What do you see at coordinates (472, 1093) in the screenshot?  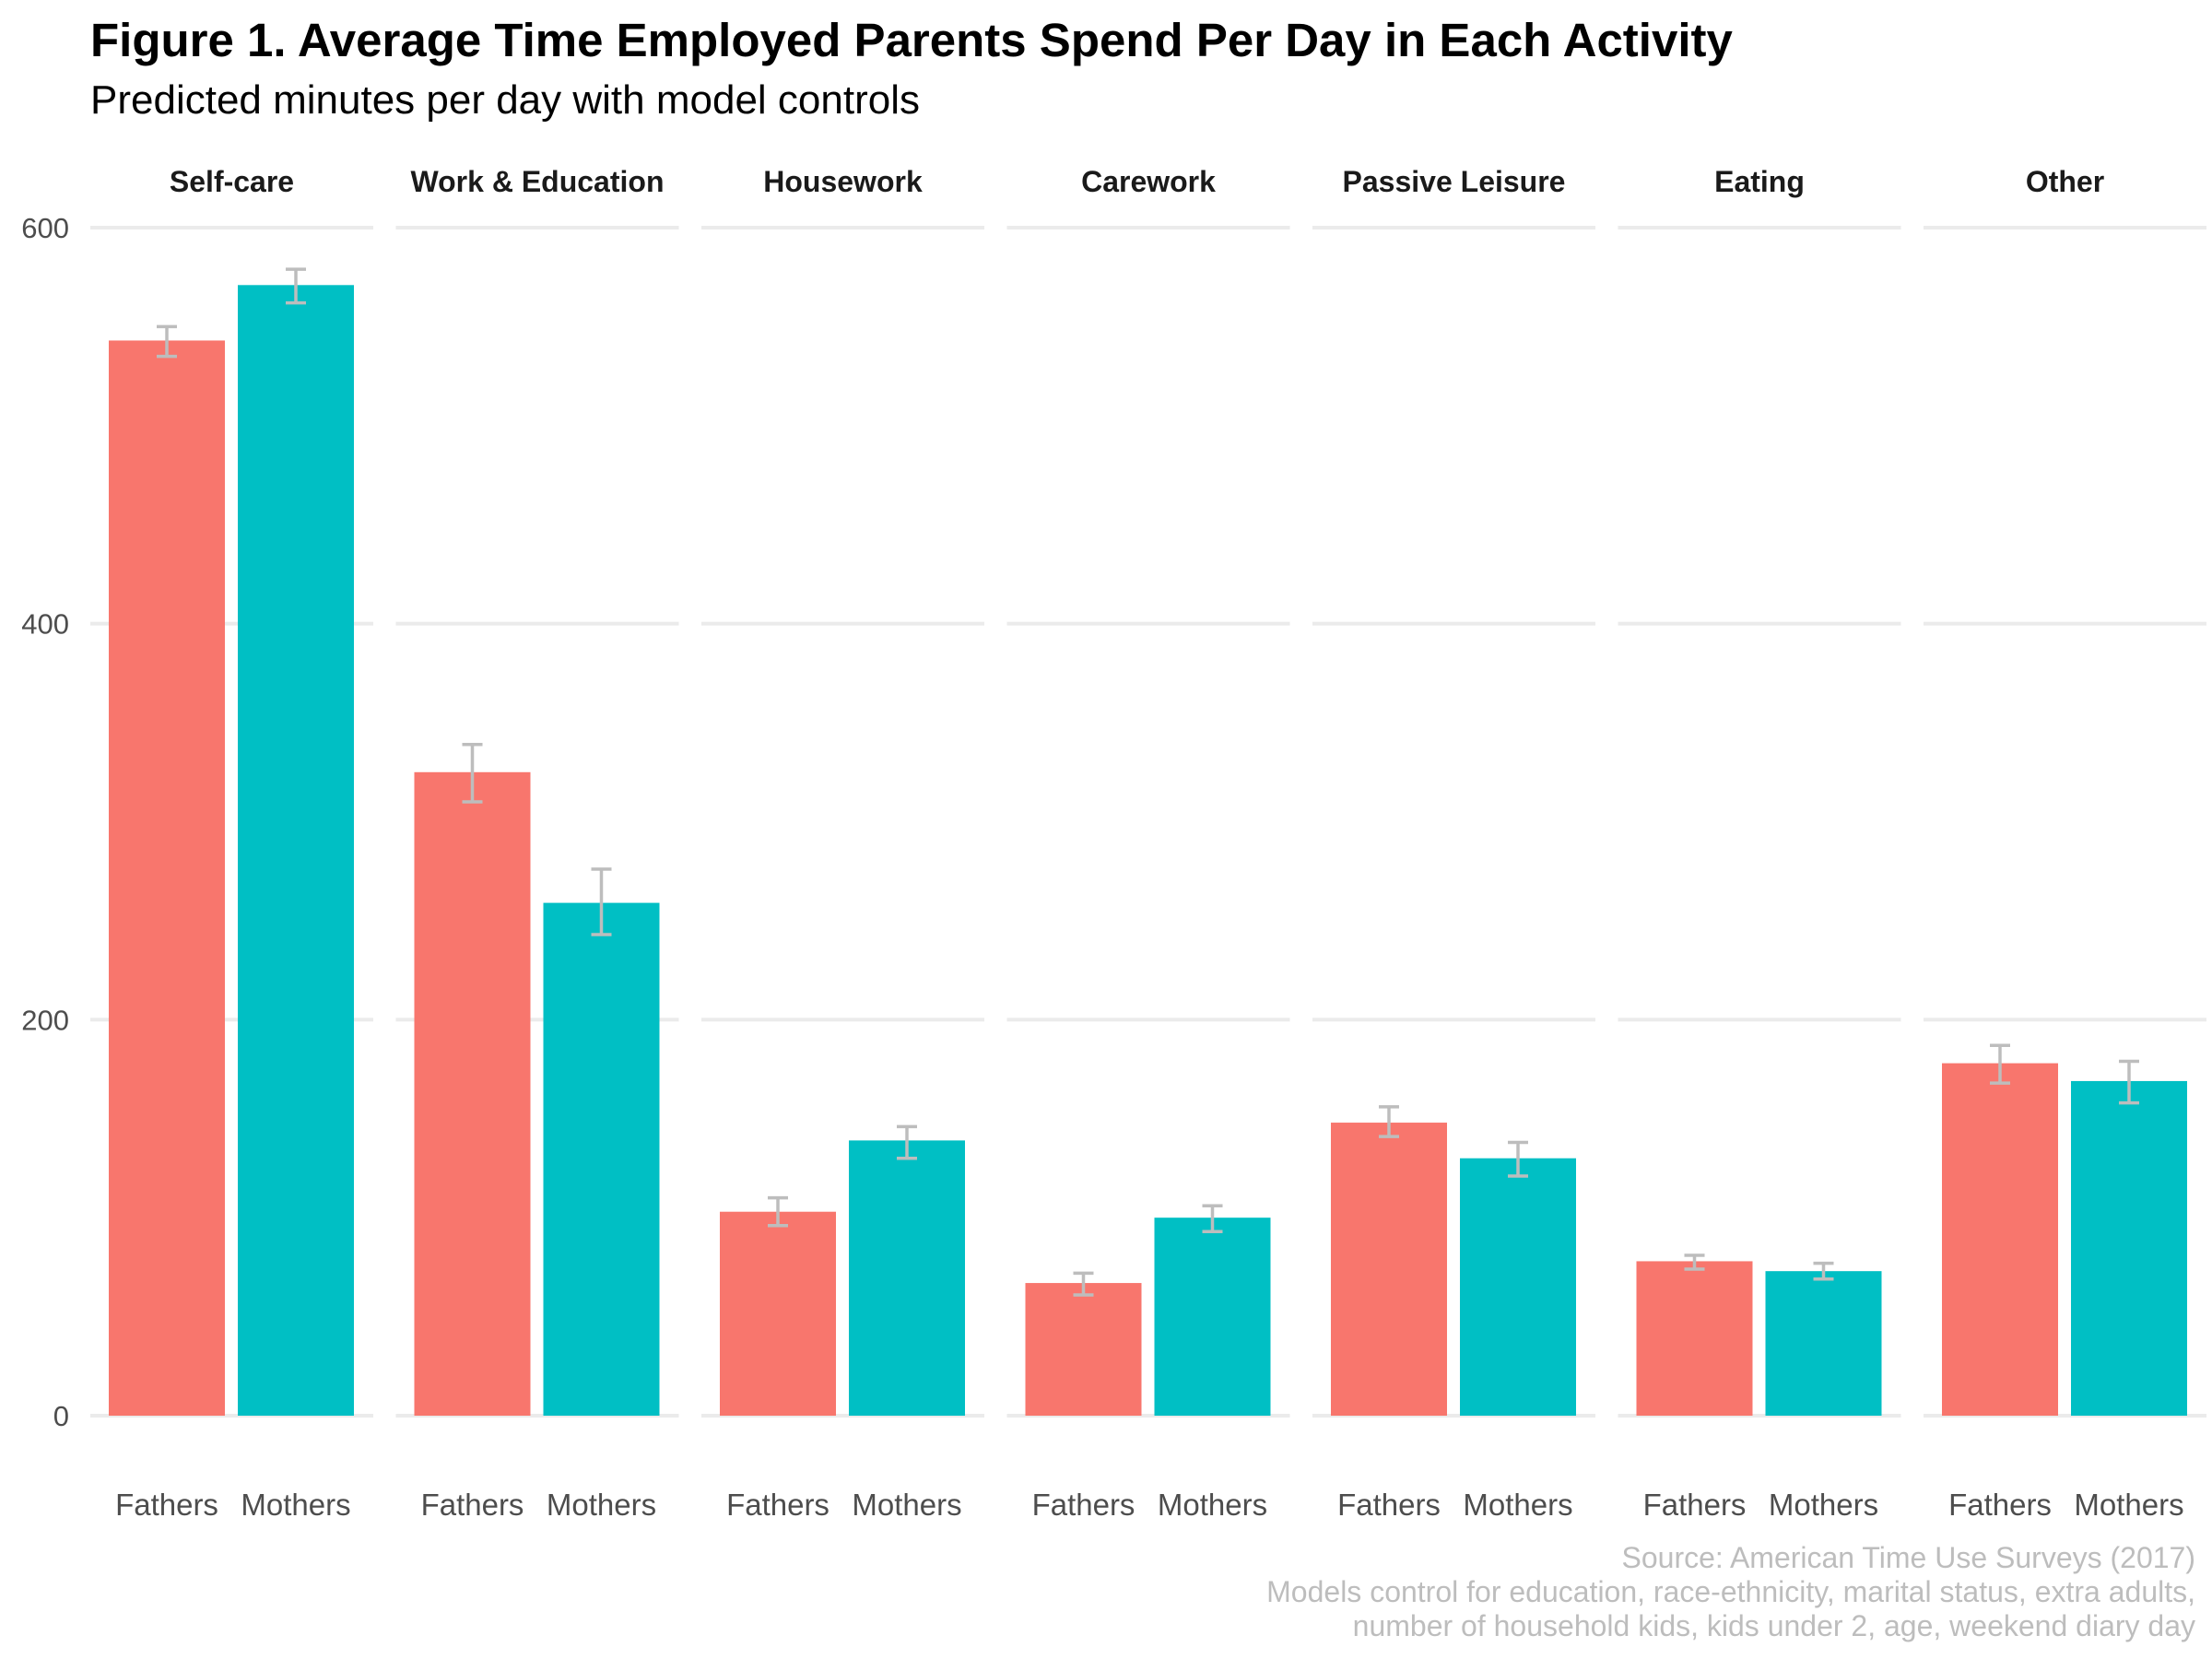 I see `bar-work-education-fathers` at bounding box center [472, 1093].